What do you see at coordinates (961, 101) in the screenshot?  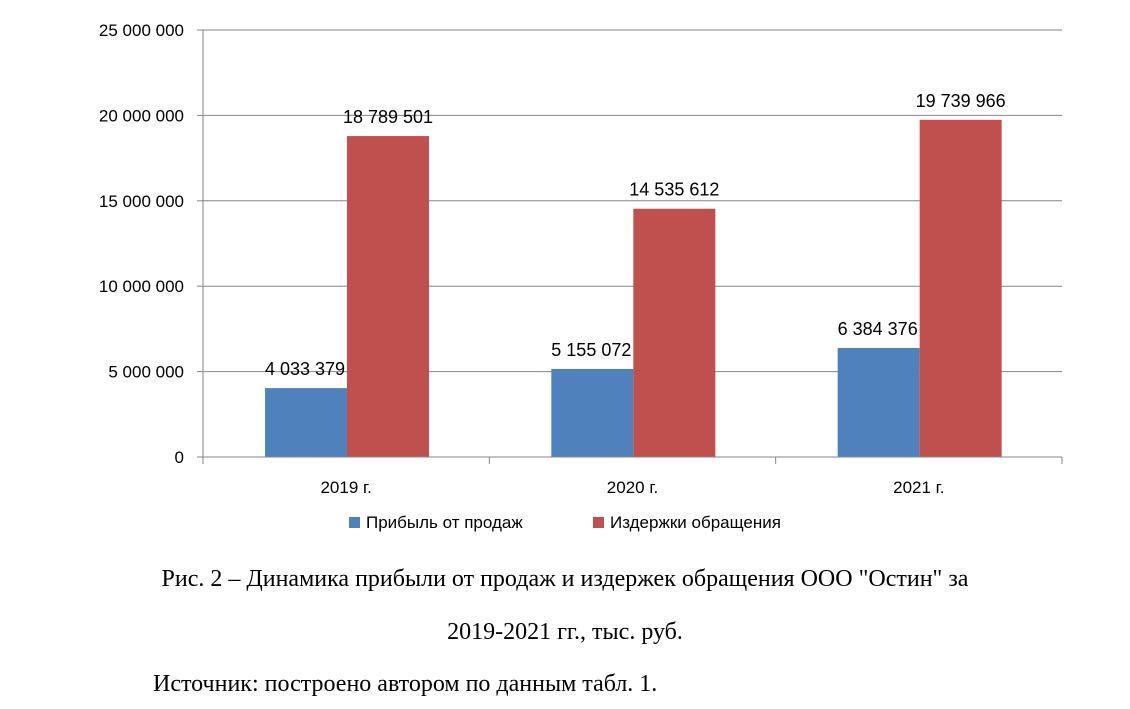 I see `data-label: 19 739 966` at bounding box center [961, 101].